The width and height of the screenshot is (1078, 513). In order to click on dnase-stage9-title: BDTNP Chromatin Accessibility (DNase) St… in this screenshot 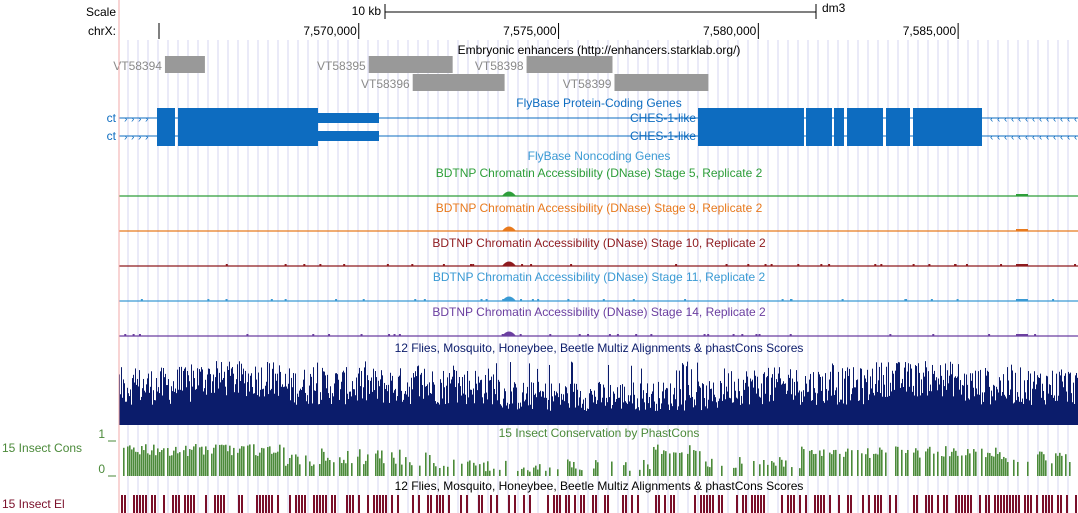, I will do `click(599, 208)`.